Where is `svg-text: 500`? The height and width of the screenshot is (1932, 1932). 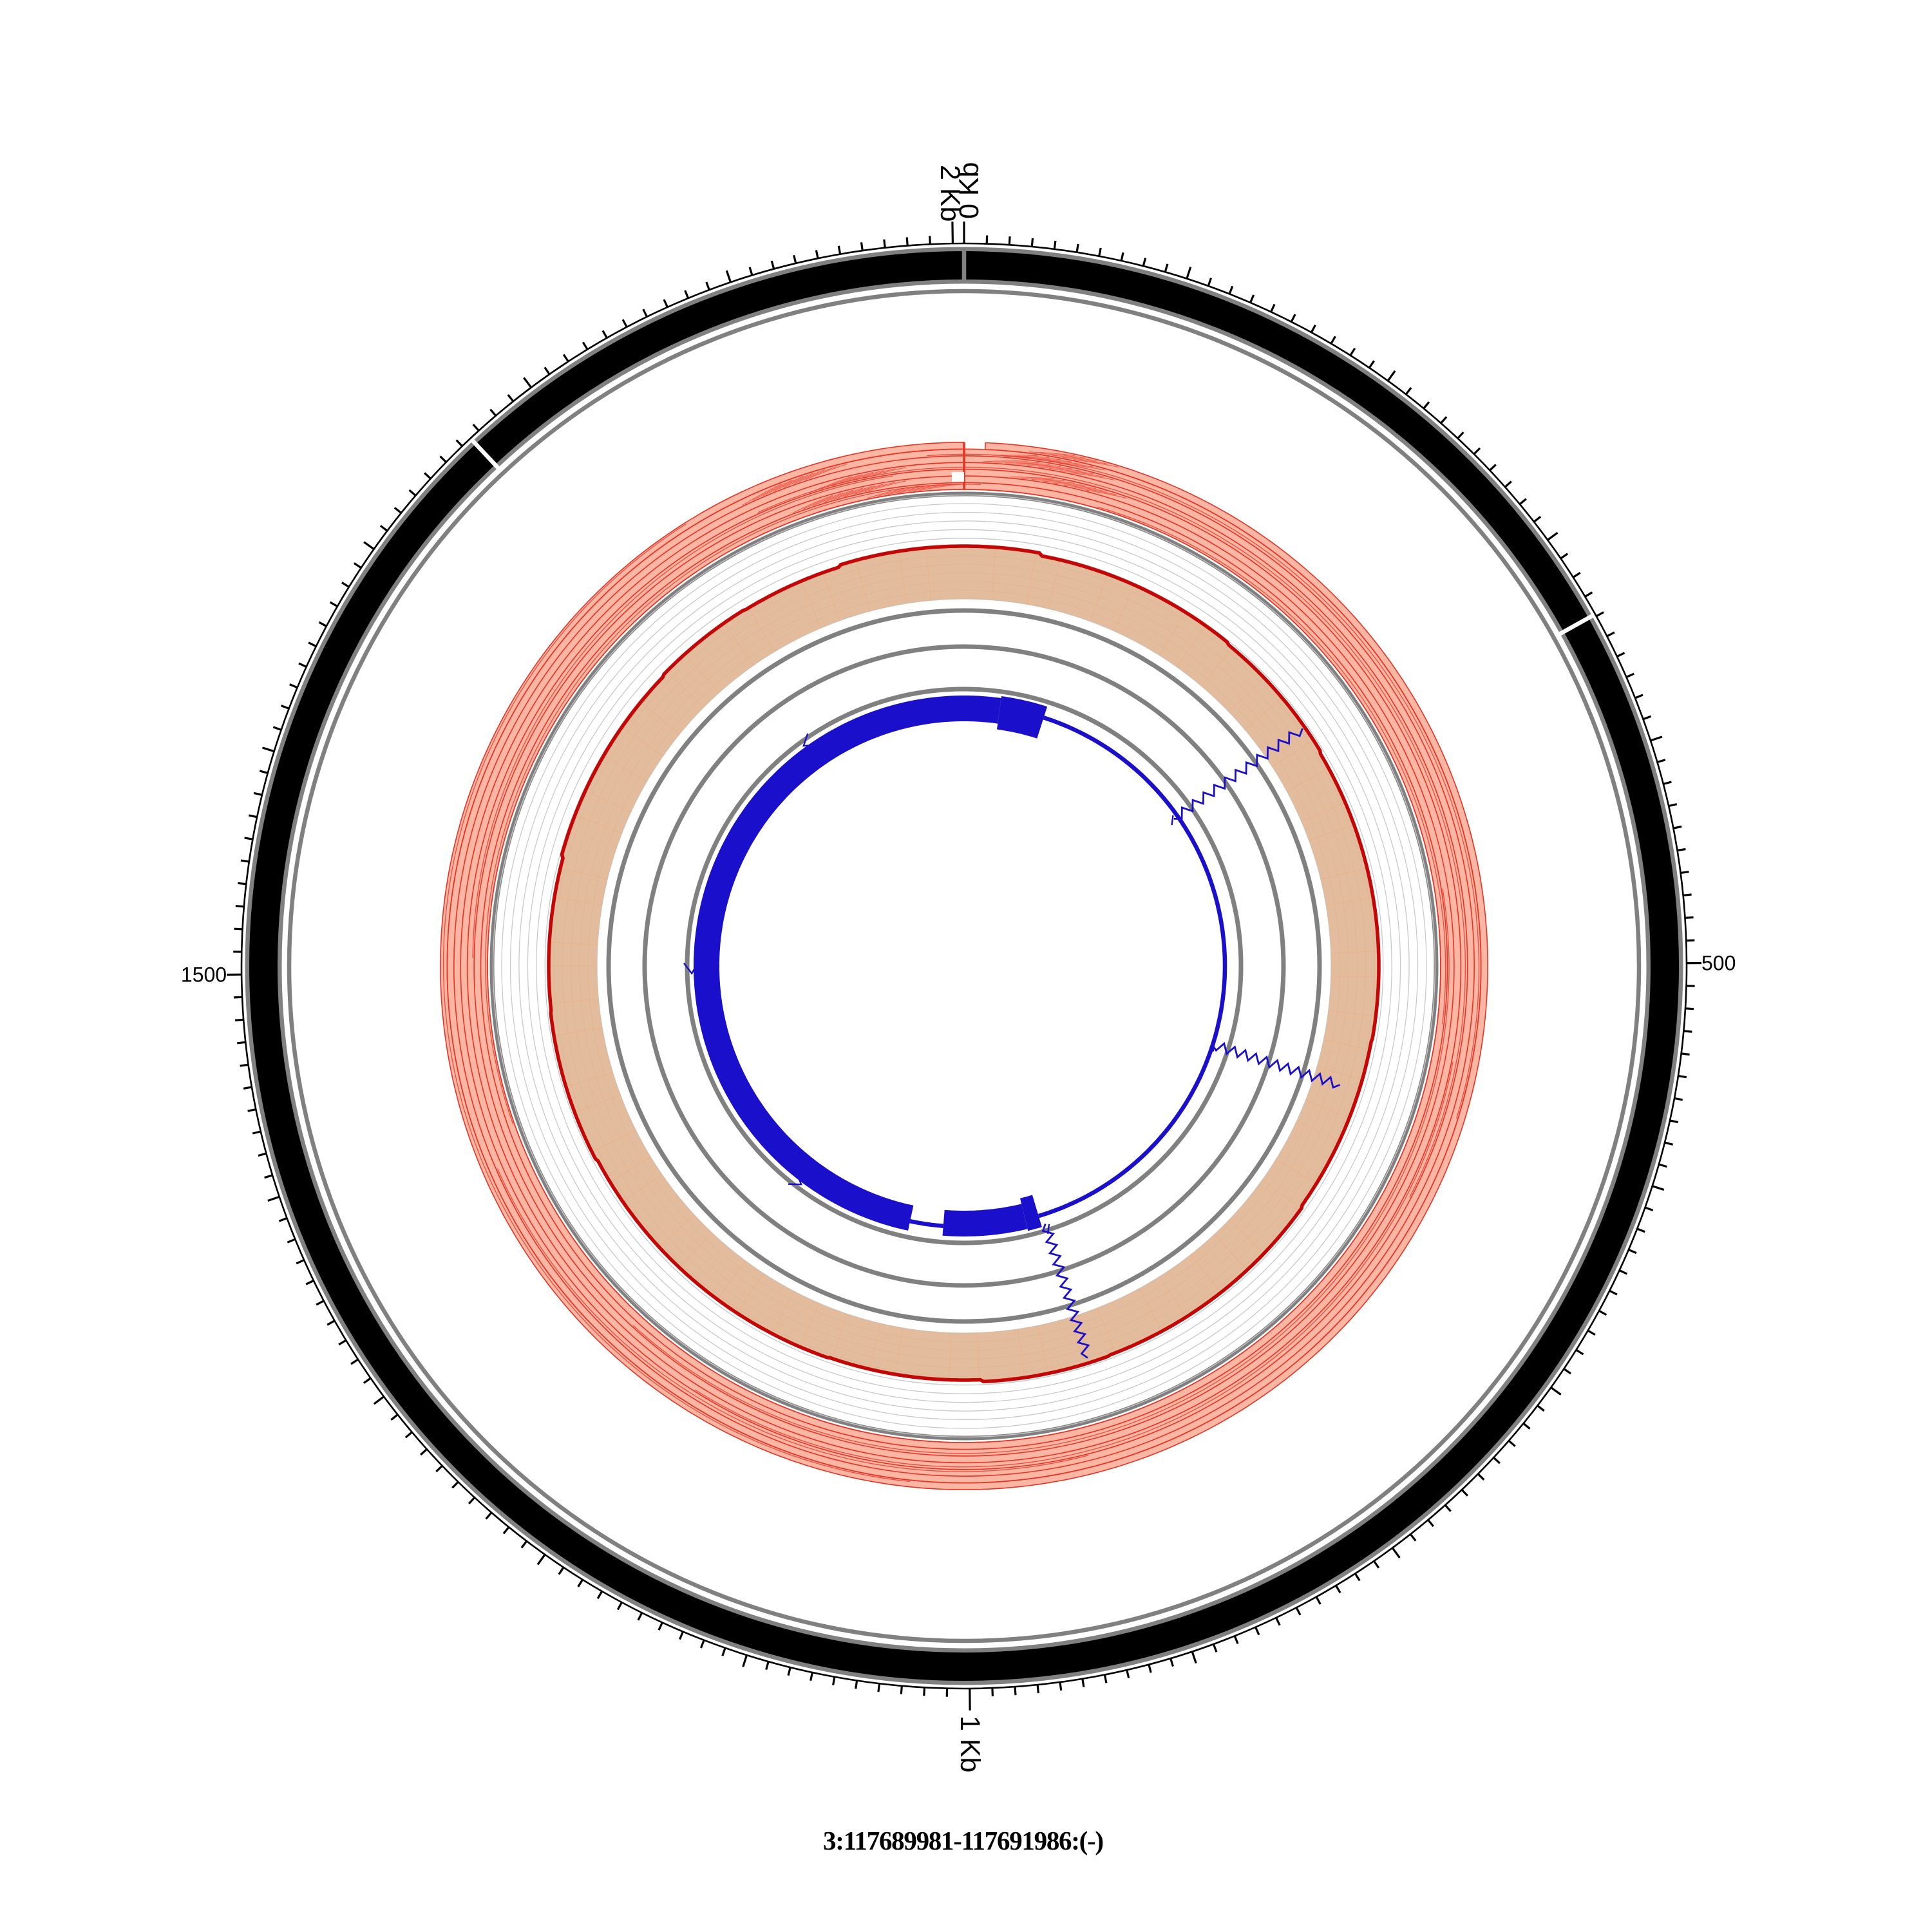
svg-text: 500 is located at coordinates (1719, 964).